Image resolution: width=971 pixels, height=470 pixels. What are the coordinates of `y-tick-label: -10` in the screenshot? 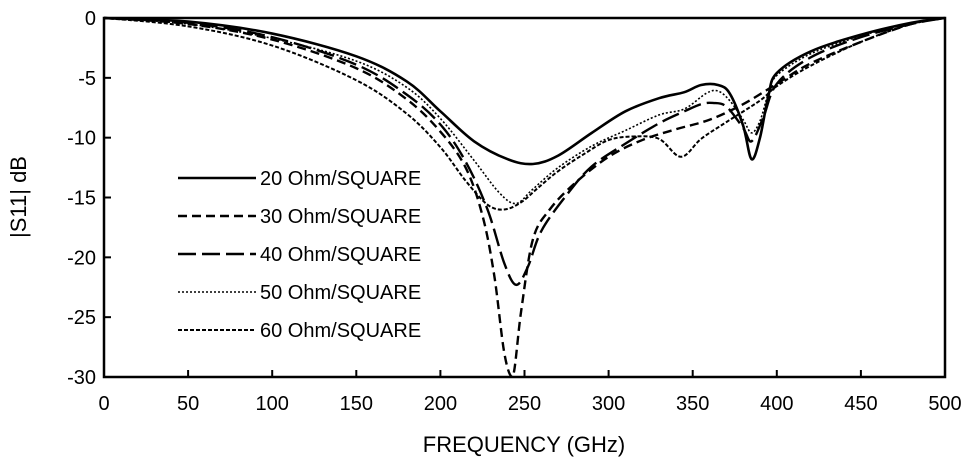 It's located at (81, 139).